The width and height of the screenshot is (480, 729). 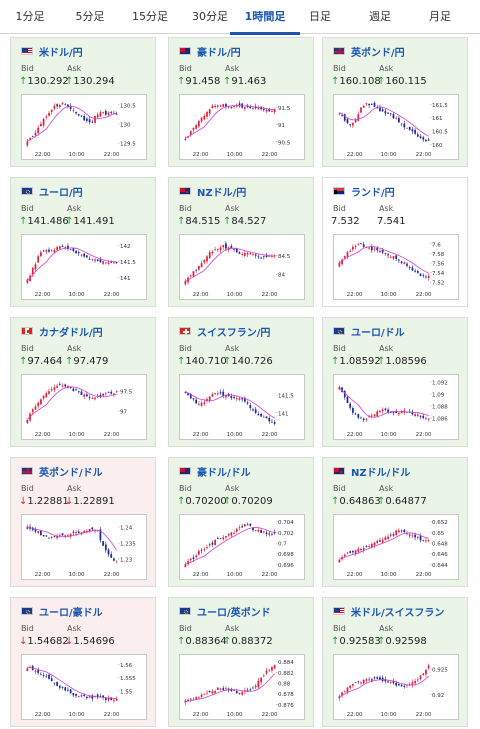 I want to click on tab-6: 週足, so click(x=380, y=16).